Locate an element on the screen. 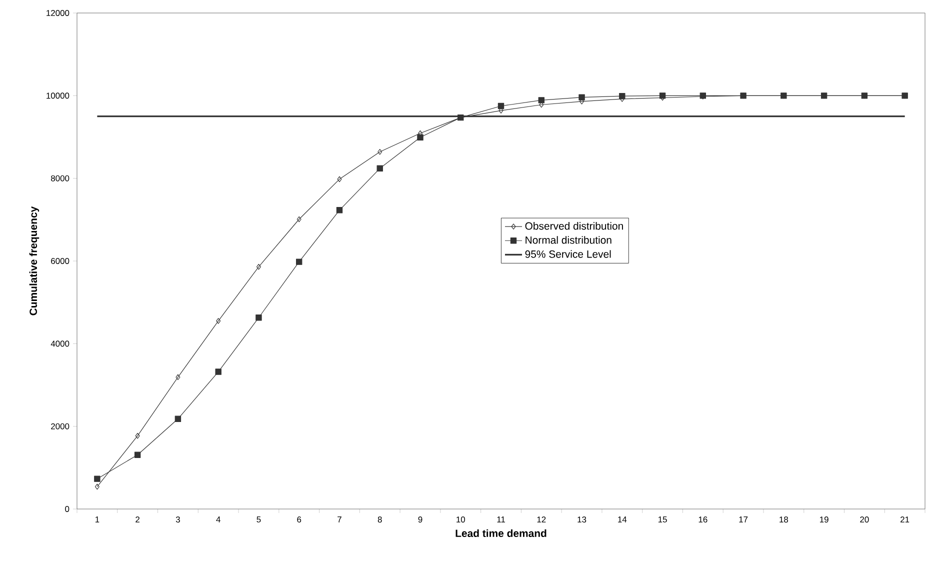  y-tick-label: 12000 is located at coordinates (58, 13).